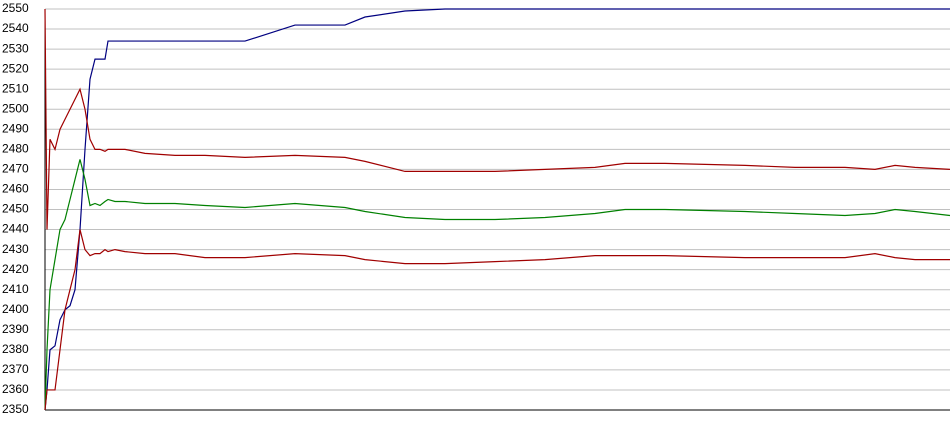  What do you see at coordinates (15, 88) in the screenshot?
I see `y-tick-label: 2510` at bounding box center [15, 88].